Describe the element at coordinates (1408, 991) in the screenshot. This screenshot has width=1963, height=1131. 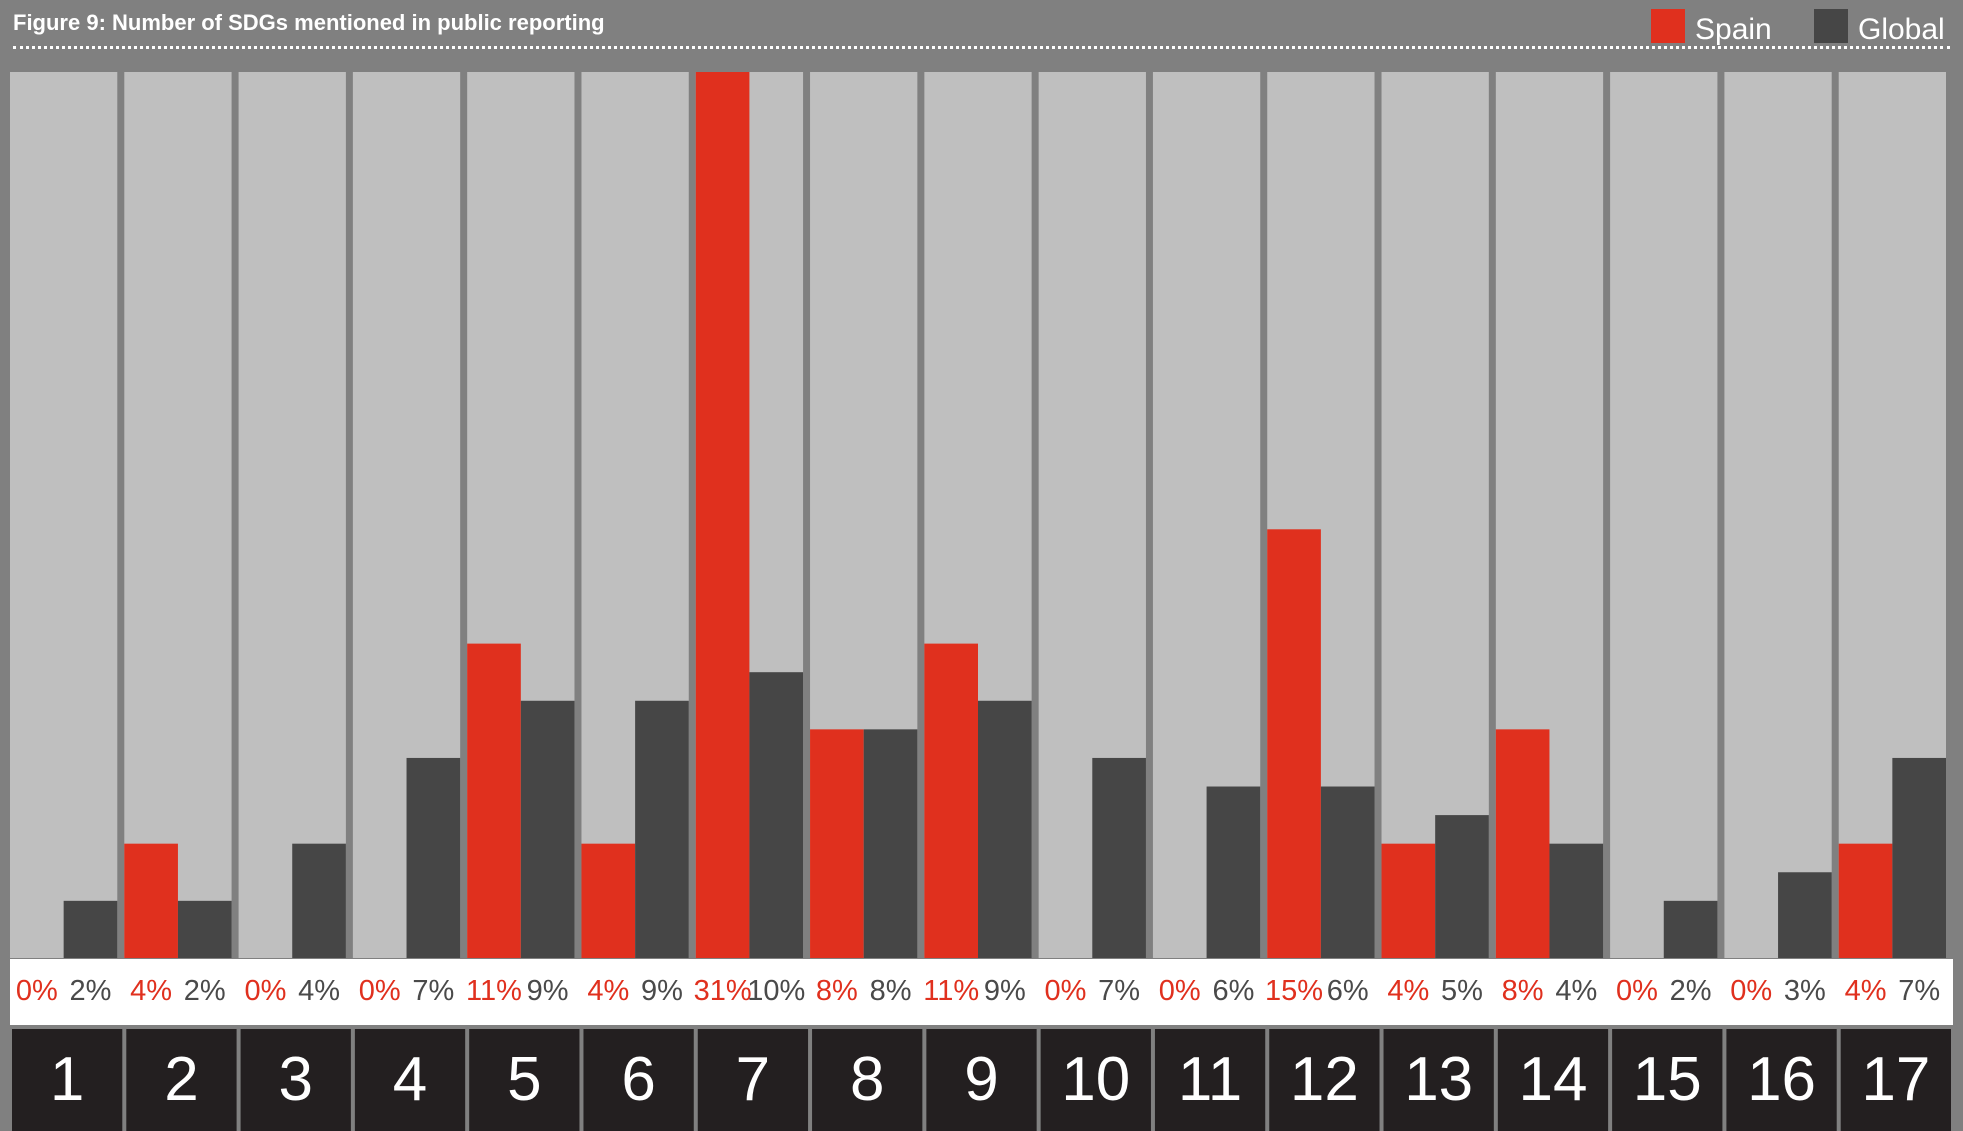
I see `spain-value-label-sdg-13: 4%` at that location.